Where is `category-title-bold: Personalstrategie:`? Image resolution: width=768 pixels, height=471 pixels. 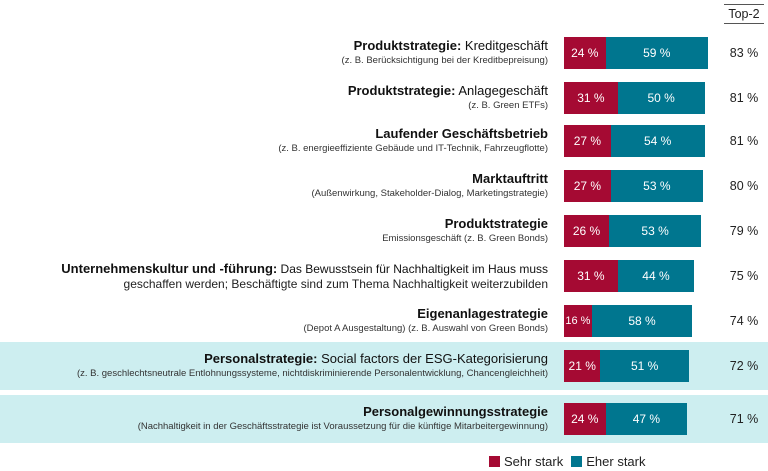
category-title-bold: Personalstrategie: is located at coordinates (261, 358).